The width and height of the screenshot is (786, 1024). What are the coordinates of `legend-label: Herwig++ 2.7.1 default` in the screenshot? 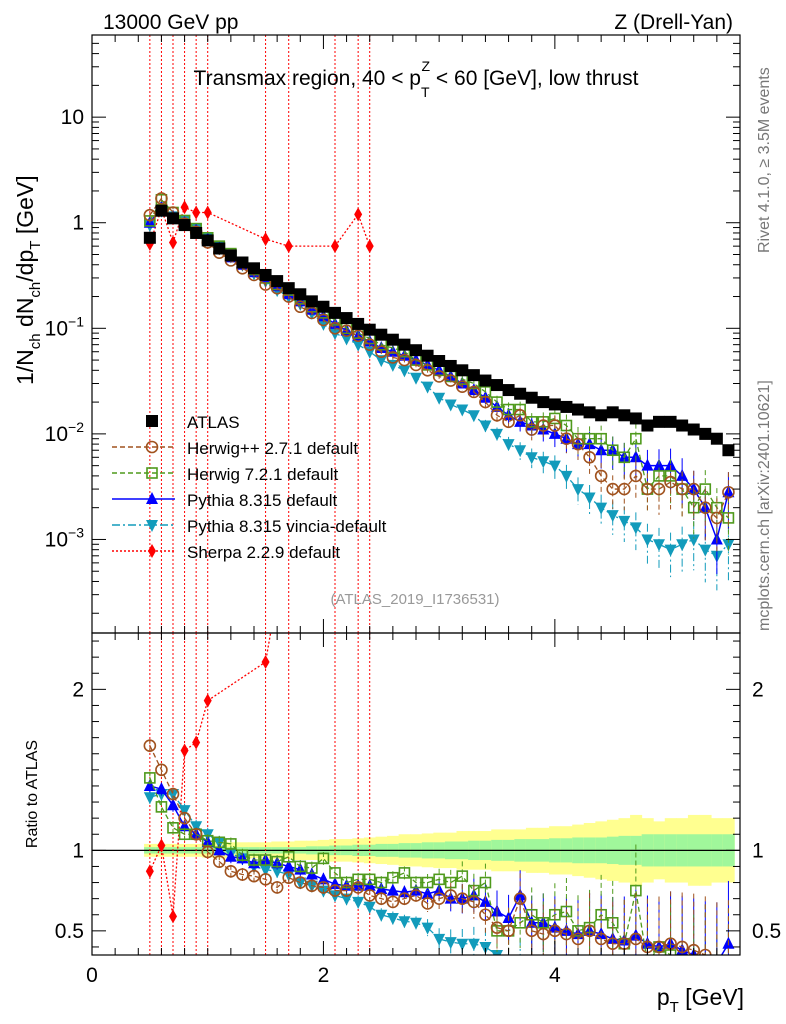 It's located at (272, 448).